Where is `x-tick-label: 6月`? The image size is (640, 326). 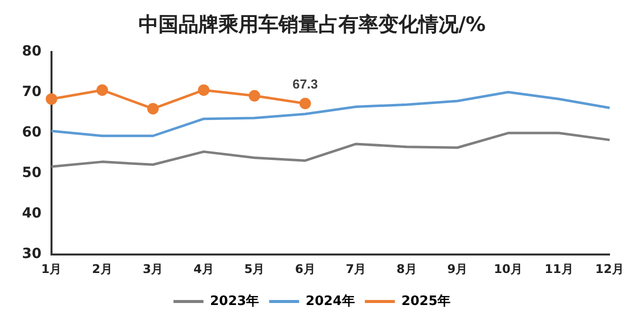
x-tick-label: 6月 is located at coordinates (305, 269).